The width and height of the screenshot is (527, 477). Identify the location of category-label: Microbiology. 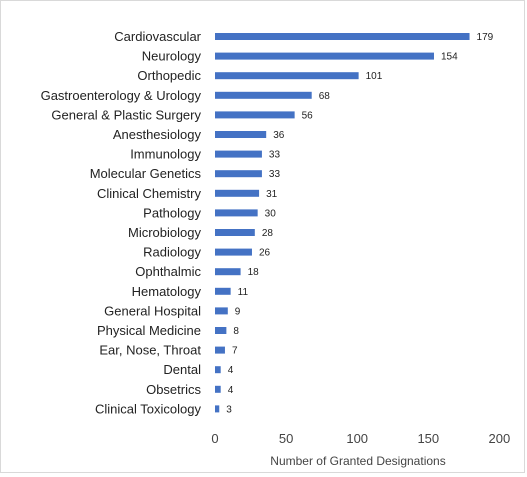
(164, 232).